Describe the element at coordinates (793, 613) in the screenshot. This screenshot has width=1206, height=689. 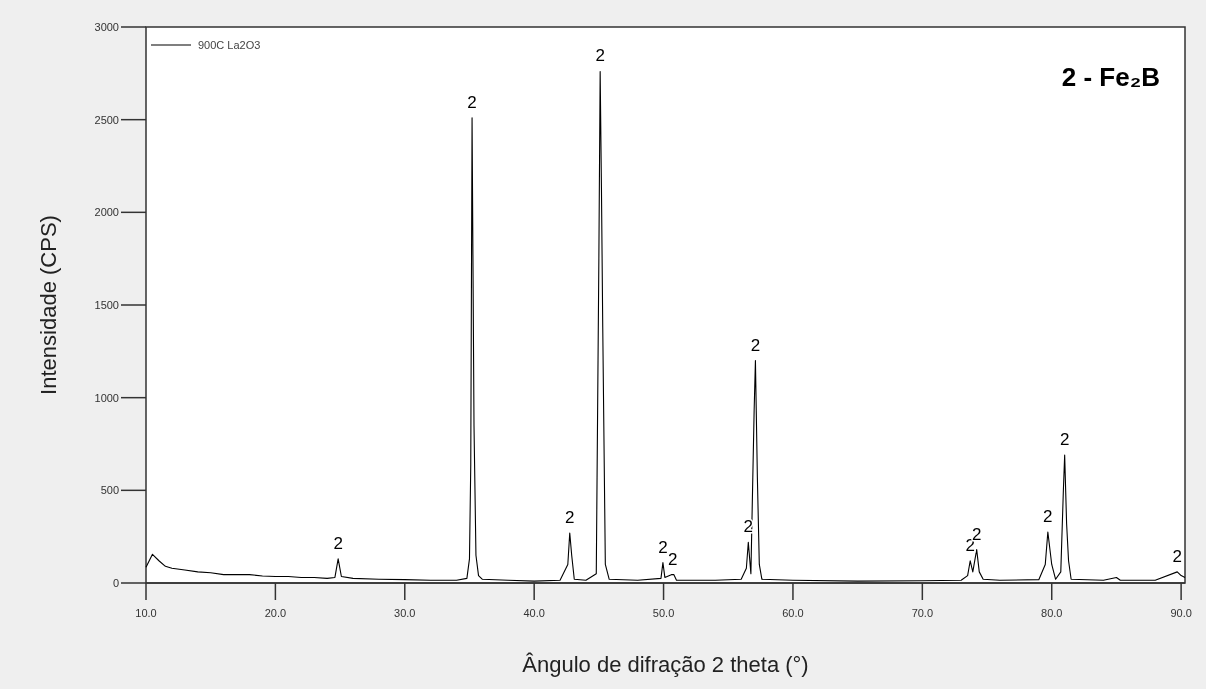
I see `x-tick-label: 60.0` at that location.